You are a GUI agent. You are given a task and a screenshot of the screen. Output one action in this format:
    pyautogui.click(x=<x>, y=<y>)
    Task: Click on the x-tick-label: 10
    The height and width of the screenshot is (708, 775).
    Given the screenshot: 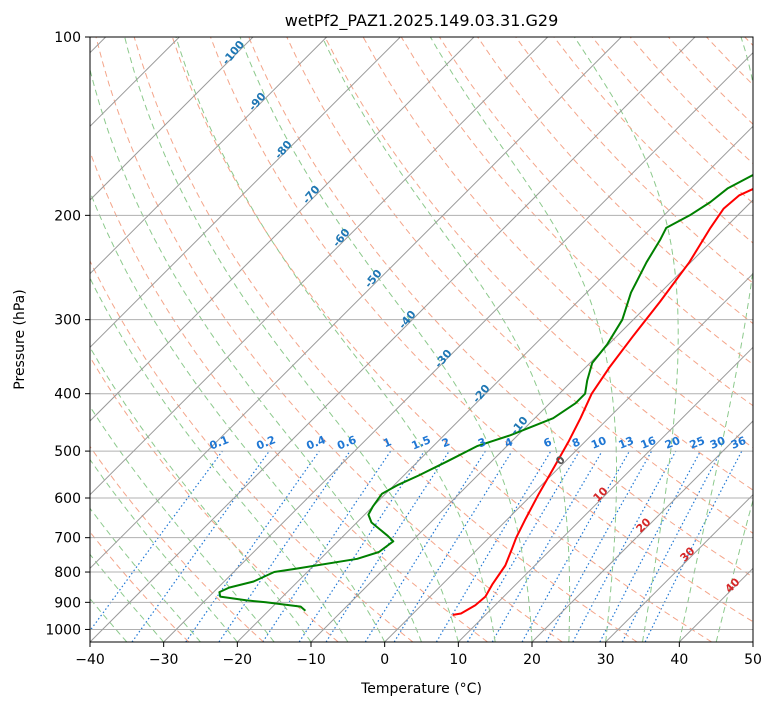 What is the action you would take?
    pyautogui.click(x=458, y=660)
    